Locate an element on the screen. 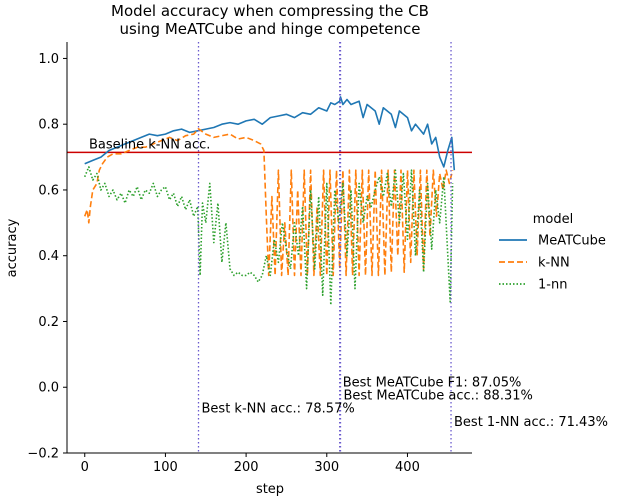 This screenshot has height=500, width=622. y-tick-label: 0.0 is located at coordinates (48, 388).